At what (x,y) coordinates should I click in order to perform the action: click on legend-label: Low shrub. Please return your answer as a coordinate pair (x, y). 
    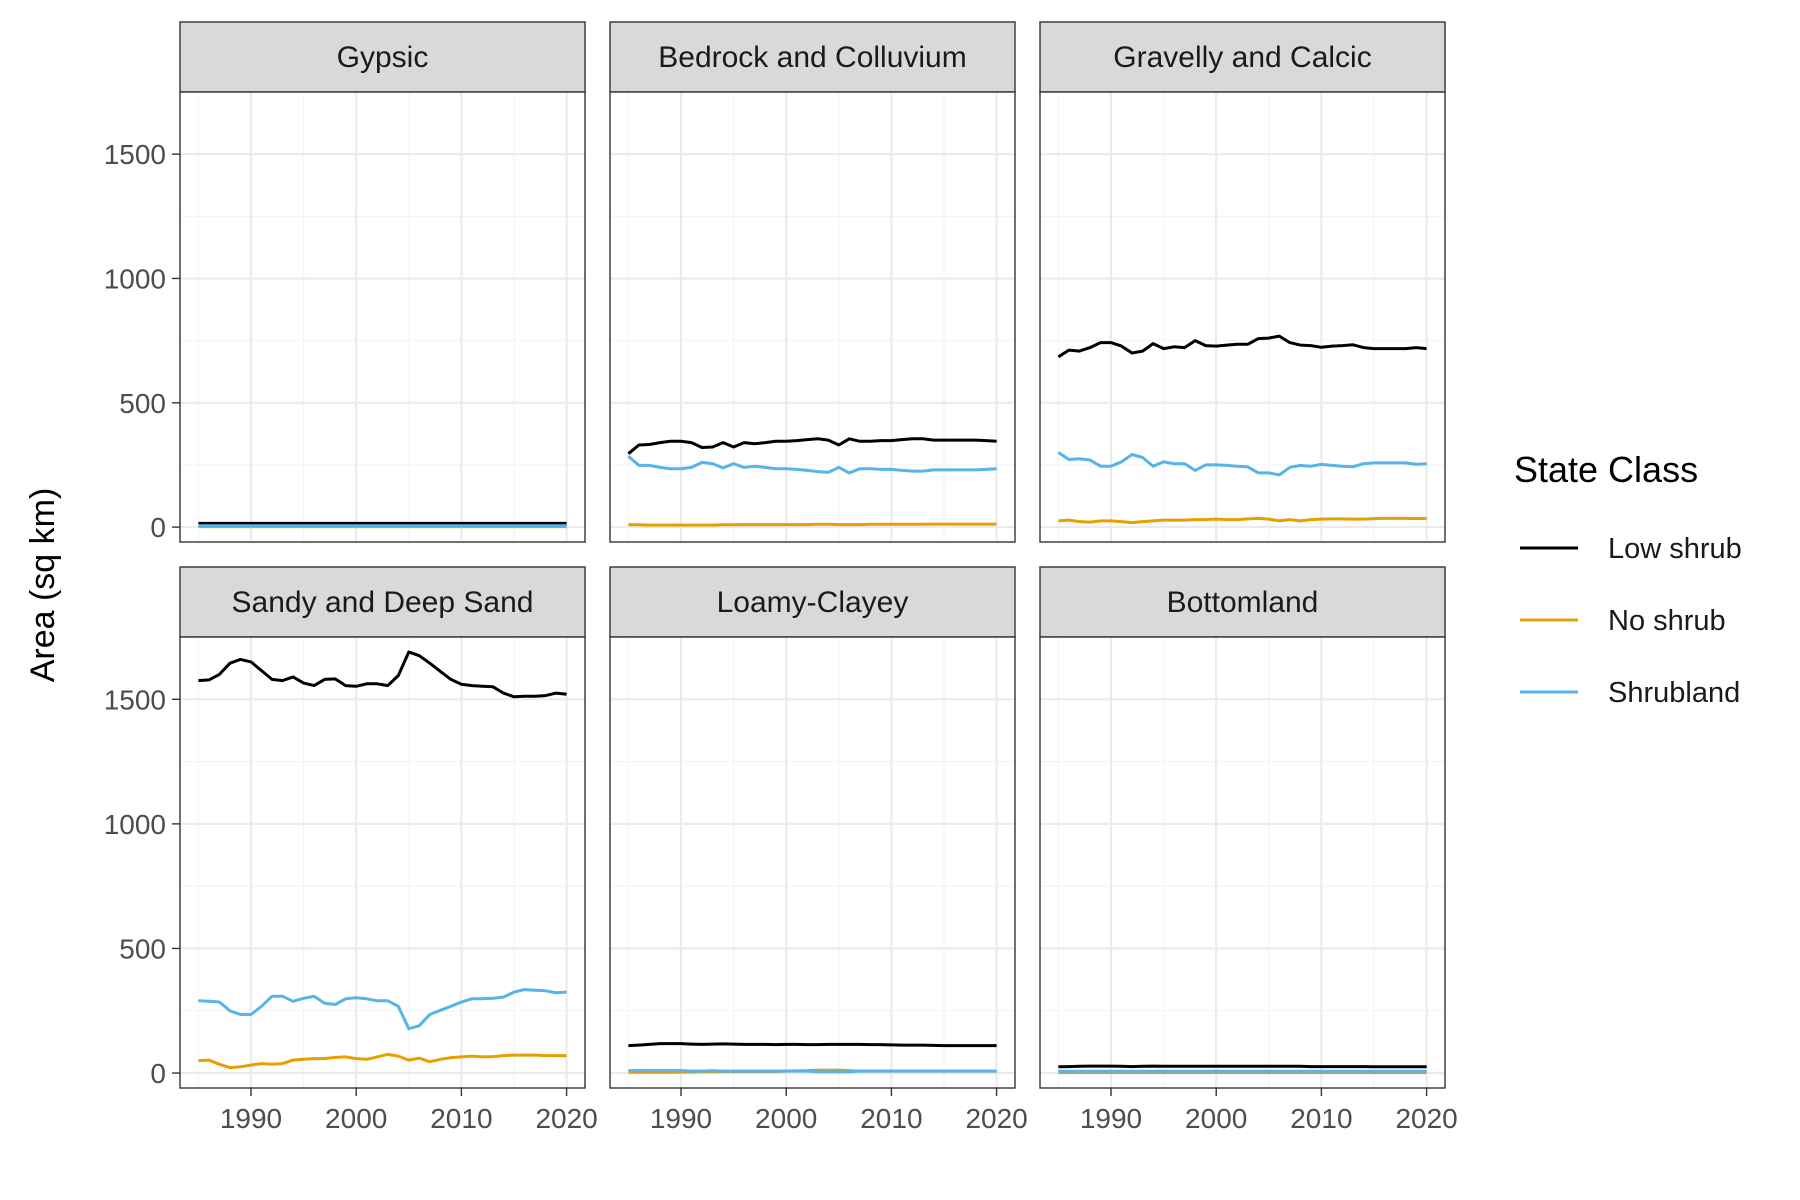
    Looking at the image, I should click on (1675, 549).